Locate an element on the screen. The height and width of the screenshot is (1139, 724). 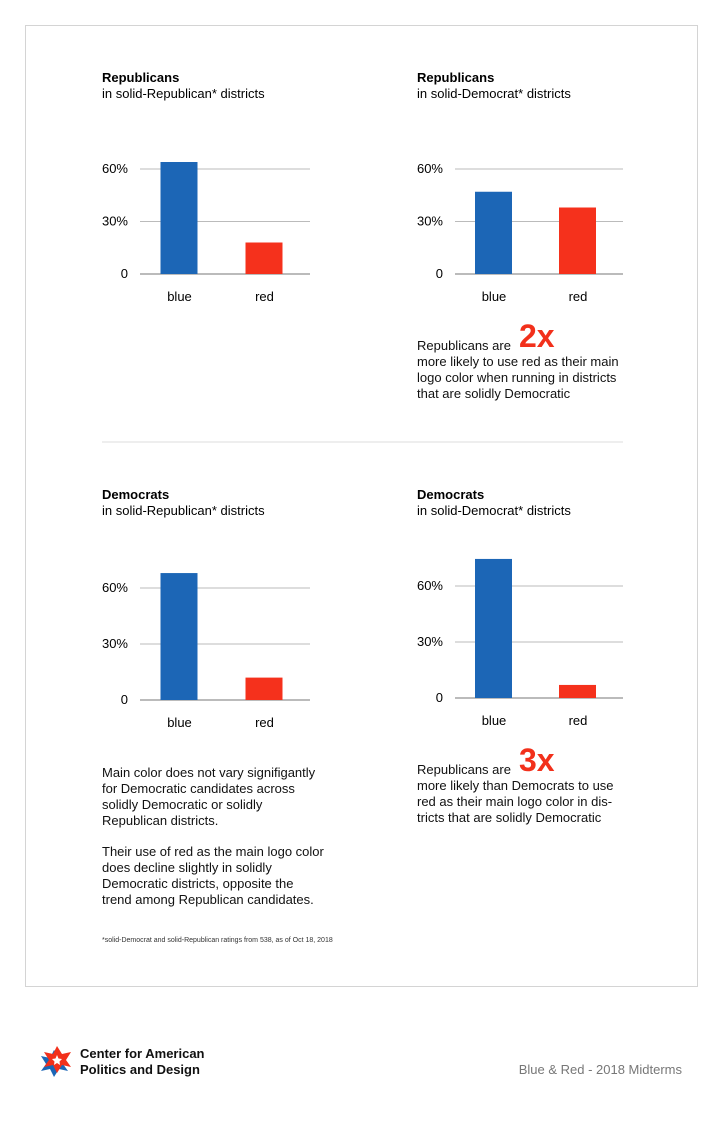
logo-star is located at coordinates (57, 1060).